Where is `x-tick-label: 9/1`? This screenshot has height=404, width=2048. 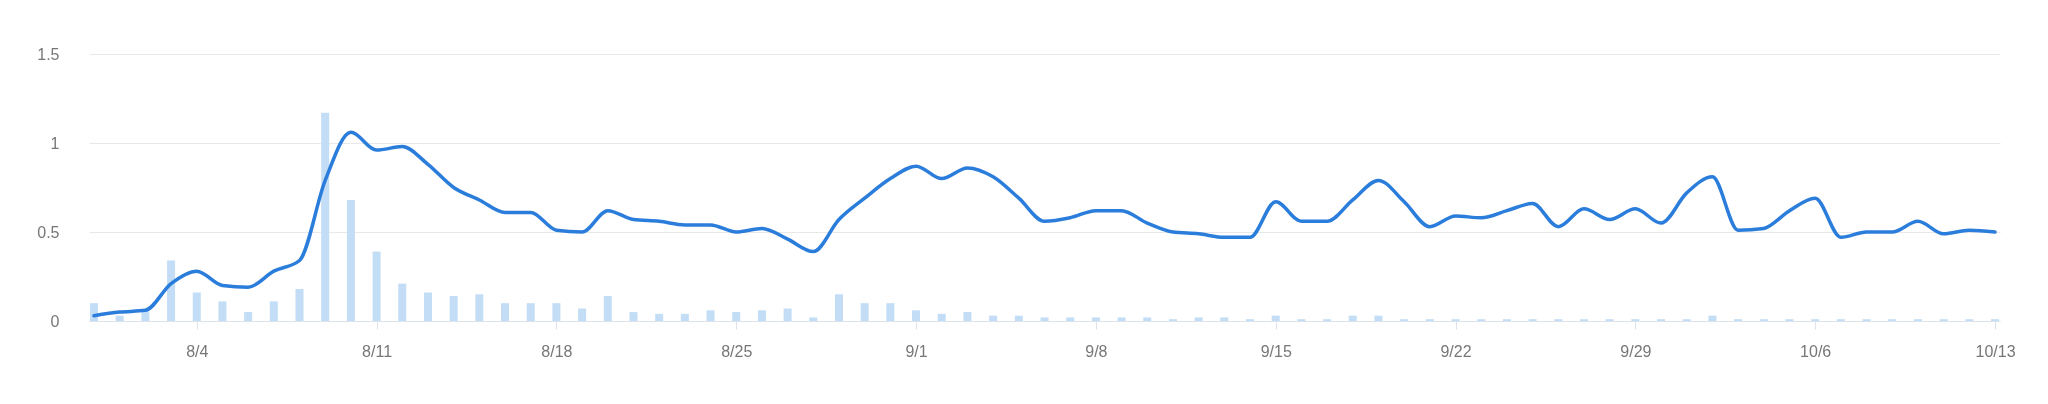
x-tick-label: 9/1 is located at coordinates (916, 351).